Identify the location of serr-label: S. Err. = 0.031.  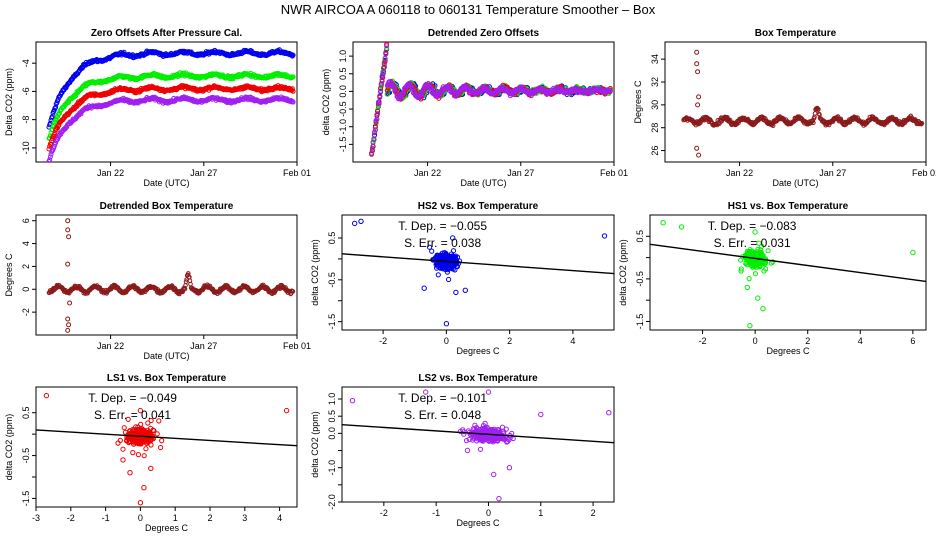
(752, 243).